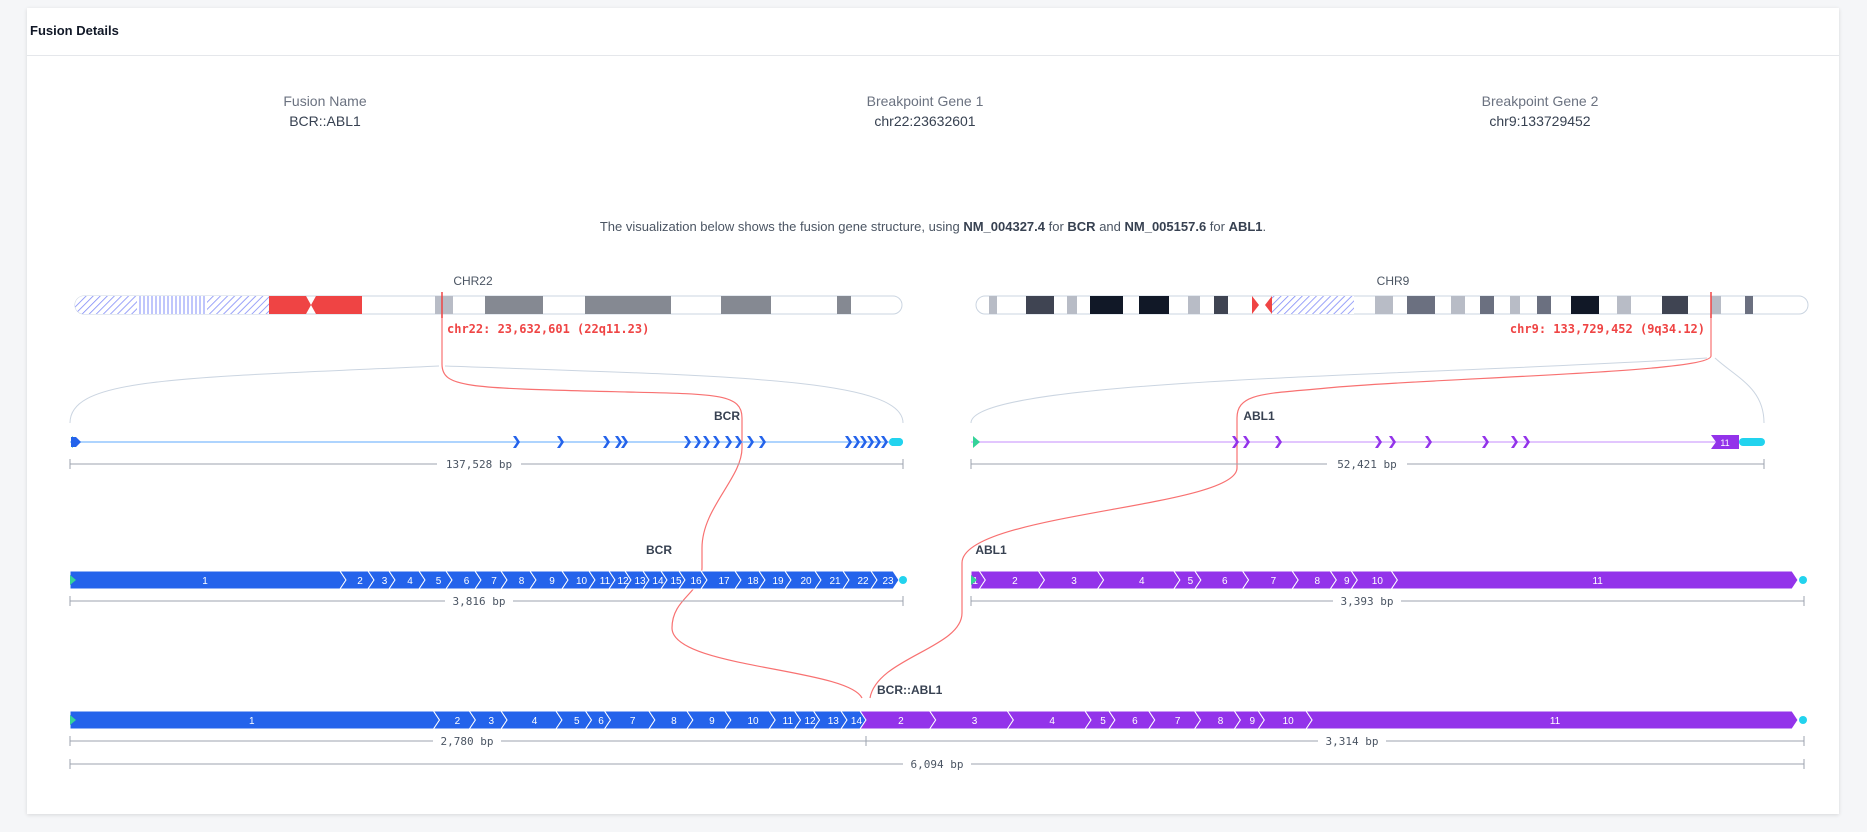  I want to click on bcr-transcript-exon-label: 11, so click(605, 581).